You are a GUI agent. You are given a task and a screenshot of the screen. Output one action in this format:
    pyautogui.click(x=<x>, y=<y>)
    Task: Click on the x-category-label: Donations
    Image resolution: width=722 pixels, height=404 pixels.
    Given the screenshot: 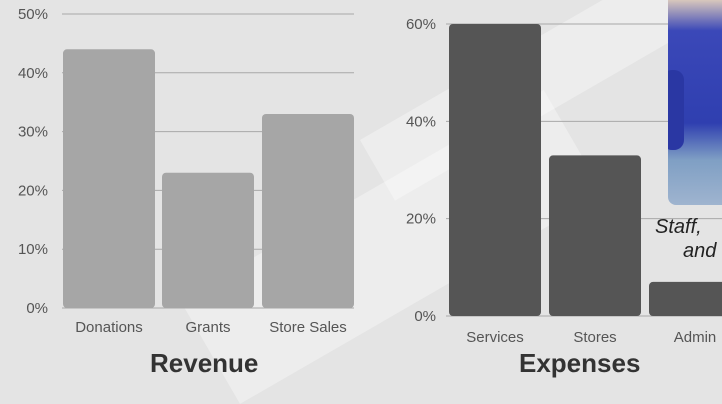 What is the action you would take?
    pyautogui.click(x=109, y=327)
    